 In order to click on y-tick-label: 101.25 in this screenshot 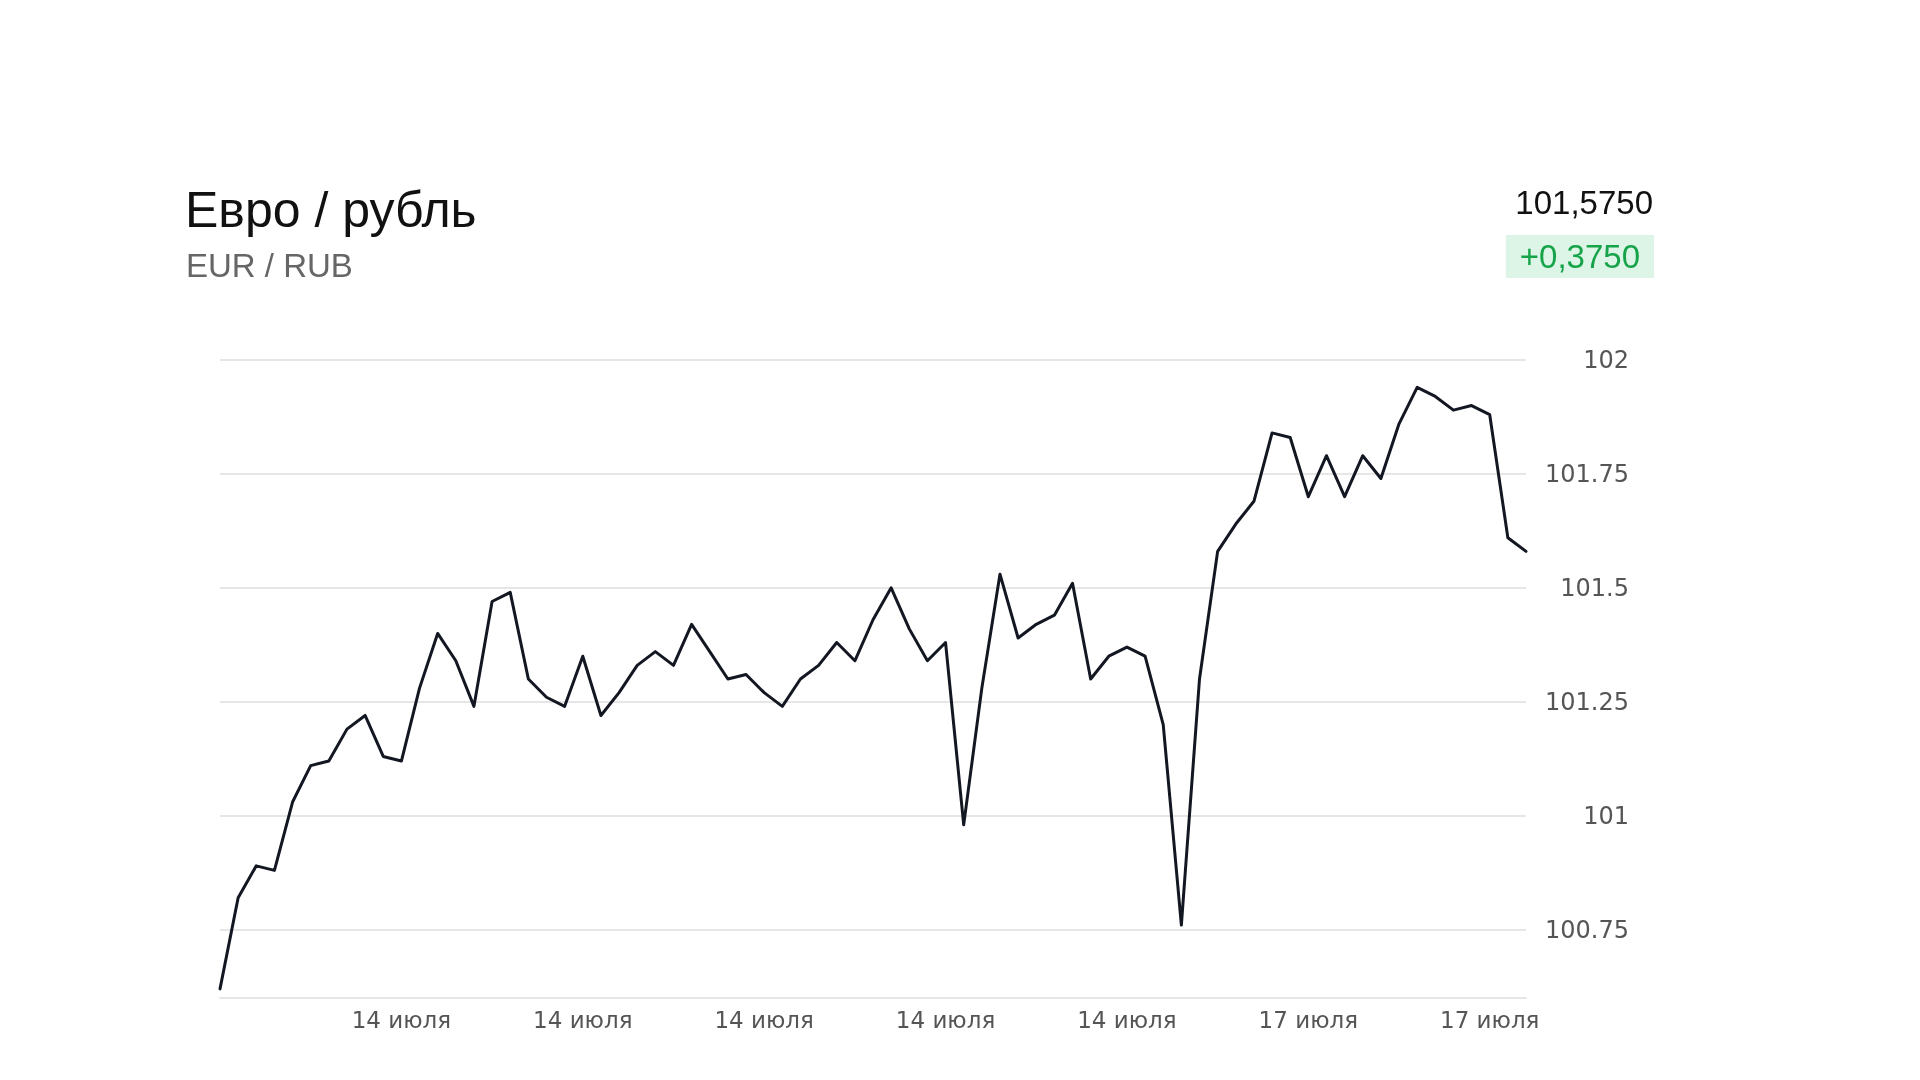, I will do `click(1587, 701)`.